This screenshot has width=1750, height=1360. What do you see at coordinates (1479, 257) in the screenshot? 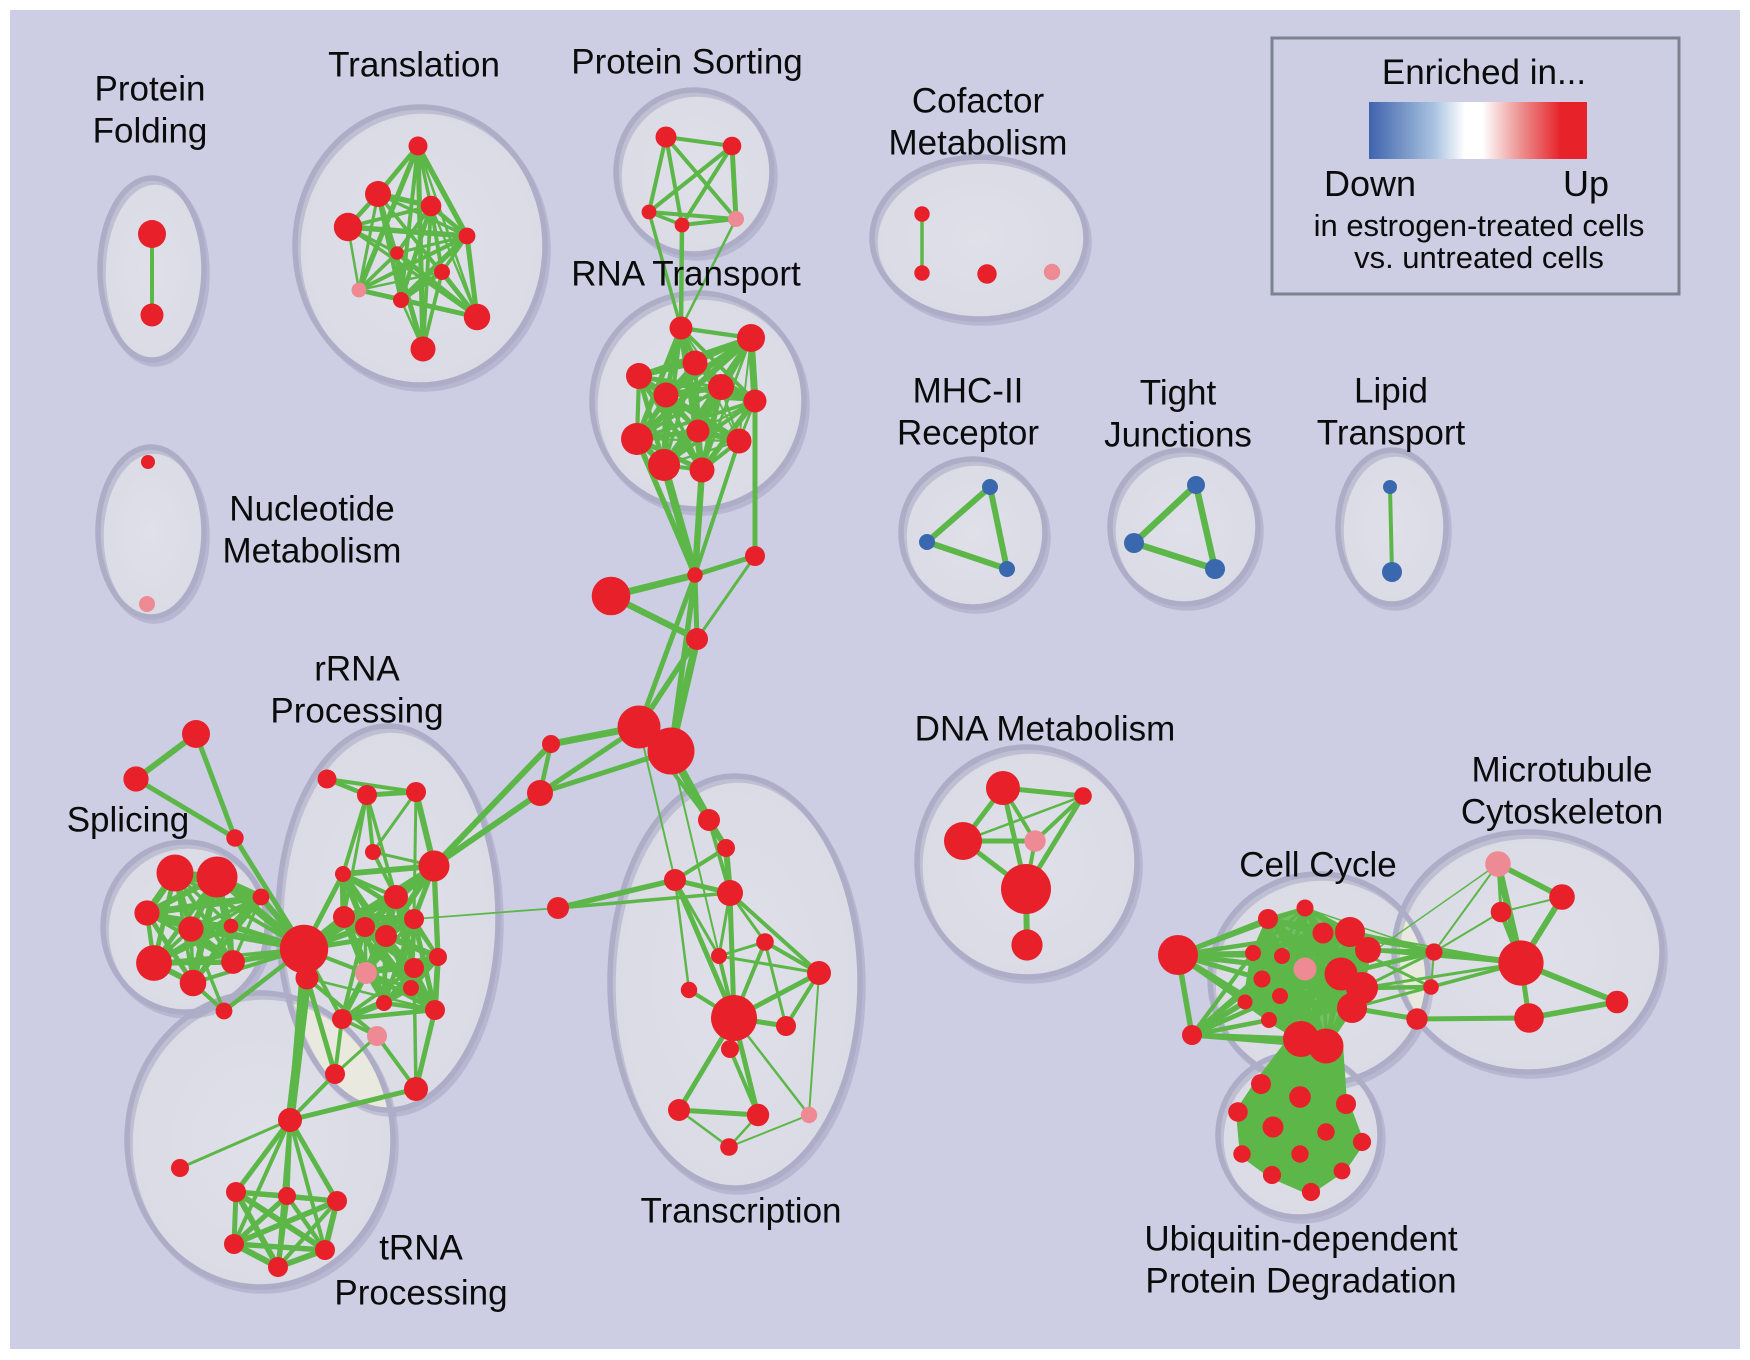
I see `svg-text: vs. untreated cells` at bounding box center [1479, 257].